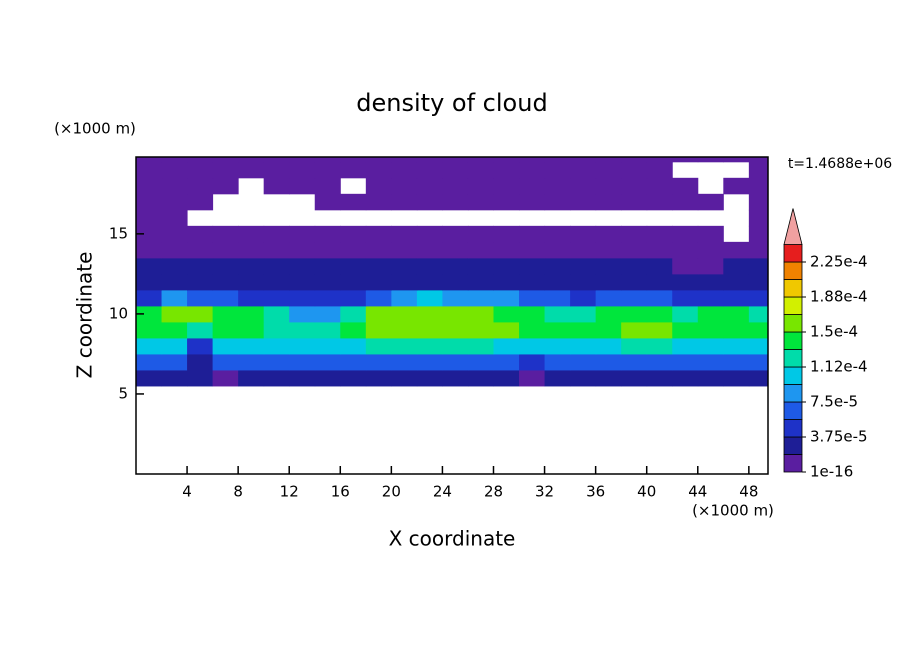 The image size is (904, 654). I want to click on x-tick-label: 8, so click(238, 492).